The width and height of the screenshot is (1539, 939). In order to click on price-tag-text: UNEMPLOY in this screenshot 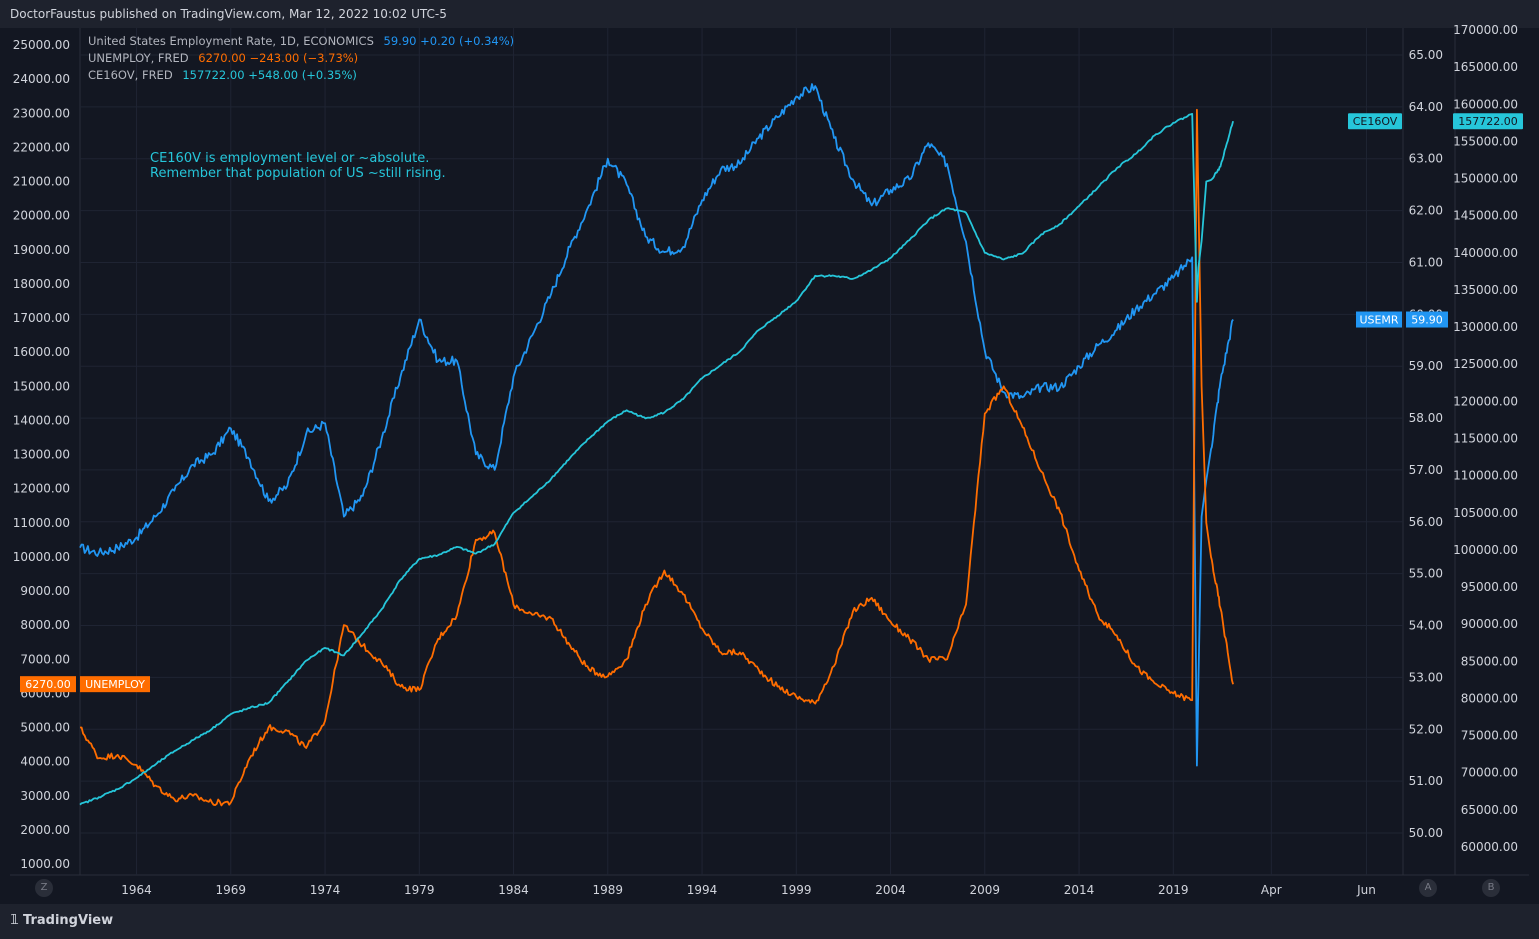, I will do `click(115, 684)`.